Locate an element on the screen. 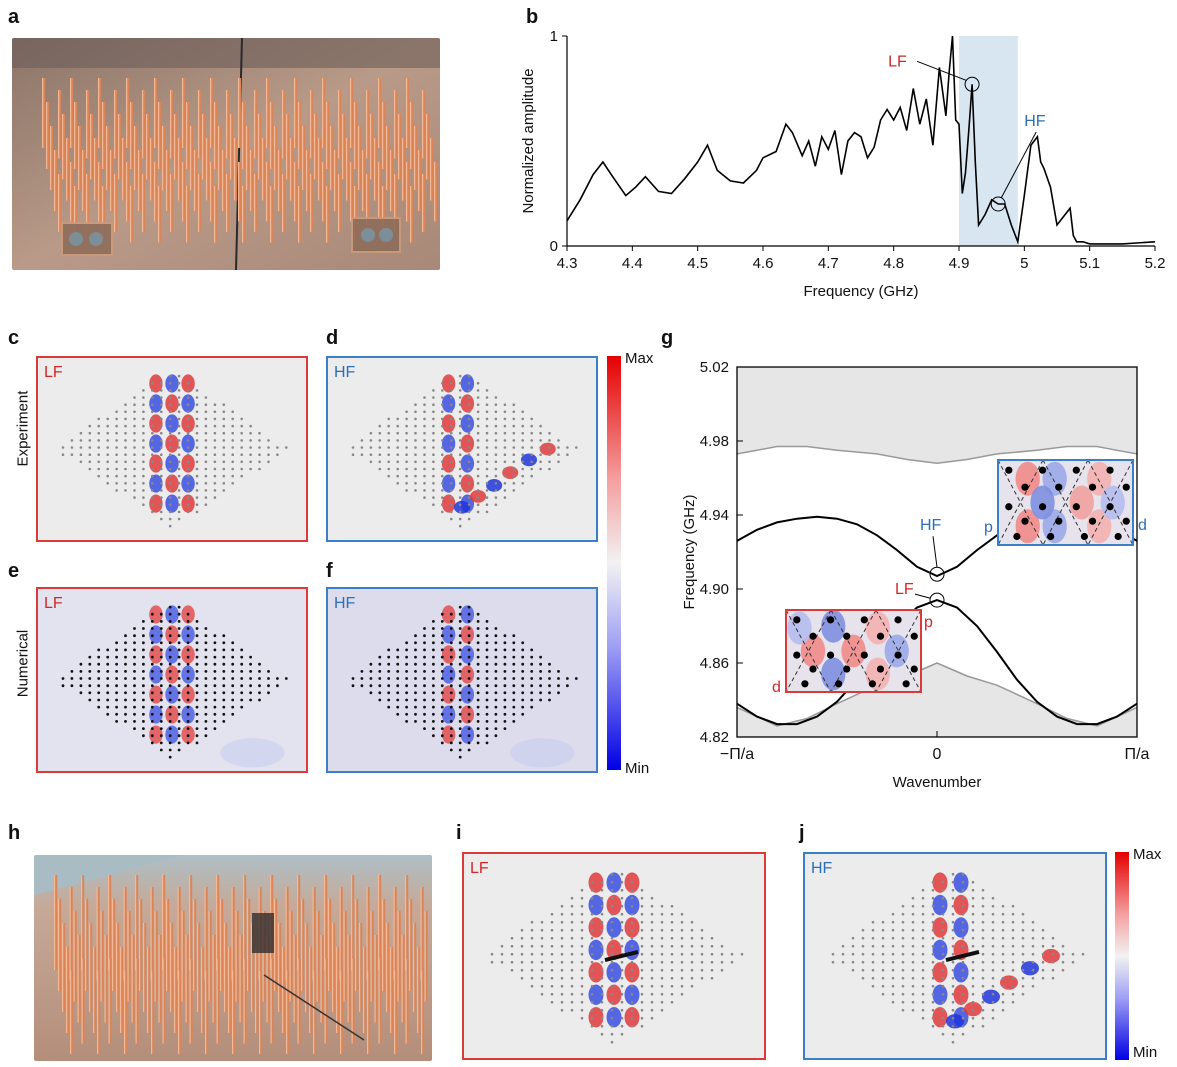 This screenshot has width=1177, height=1067. rod-lattice is located at coordinates (958, 958).